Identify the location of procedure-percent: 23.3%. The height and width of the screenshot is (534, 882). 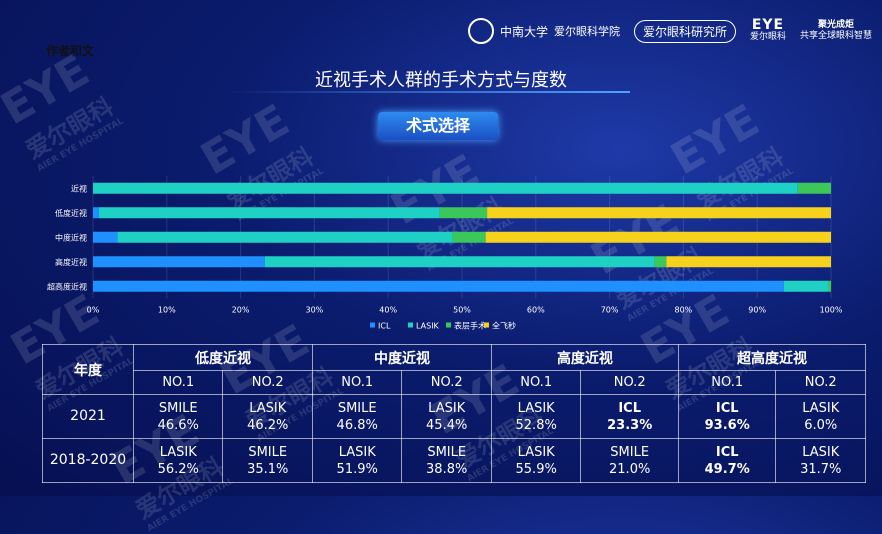
(630, 425).